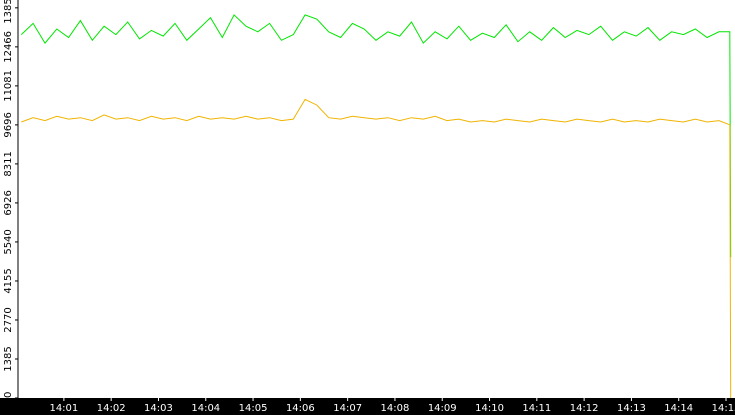 The height and width of the screenshot is (415, 735). I want to click on x-tick-label: 14:14, so click(678, 408).